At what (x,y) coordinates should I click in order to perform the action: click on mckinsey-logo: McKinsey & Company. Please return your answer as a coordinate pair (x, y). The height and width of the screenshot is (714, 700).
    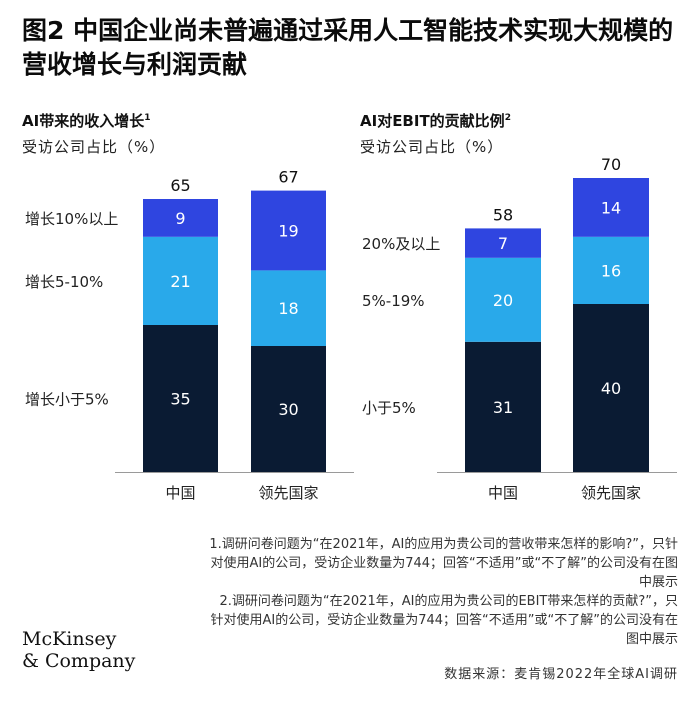
    Looking at the image, I should click on (79, 650).